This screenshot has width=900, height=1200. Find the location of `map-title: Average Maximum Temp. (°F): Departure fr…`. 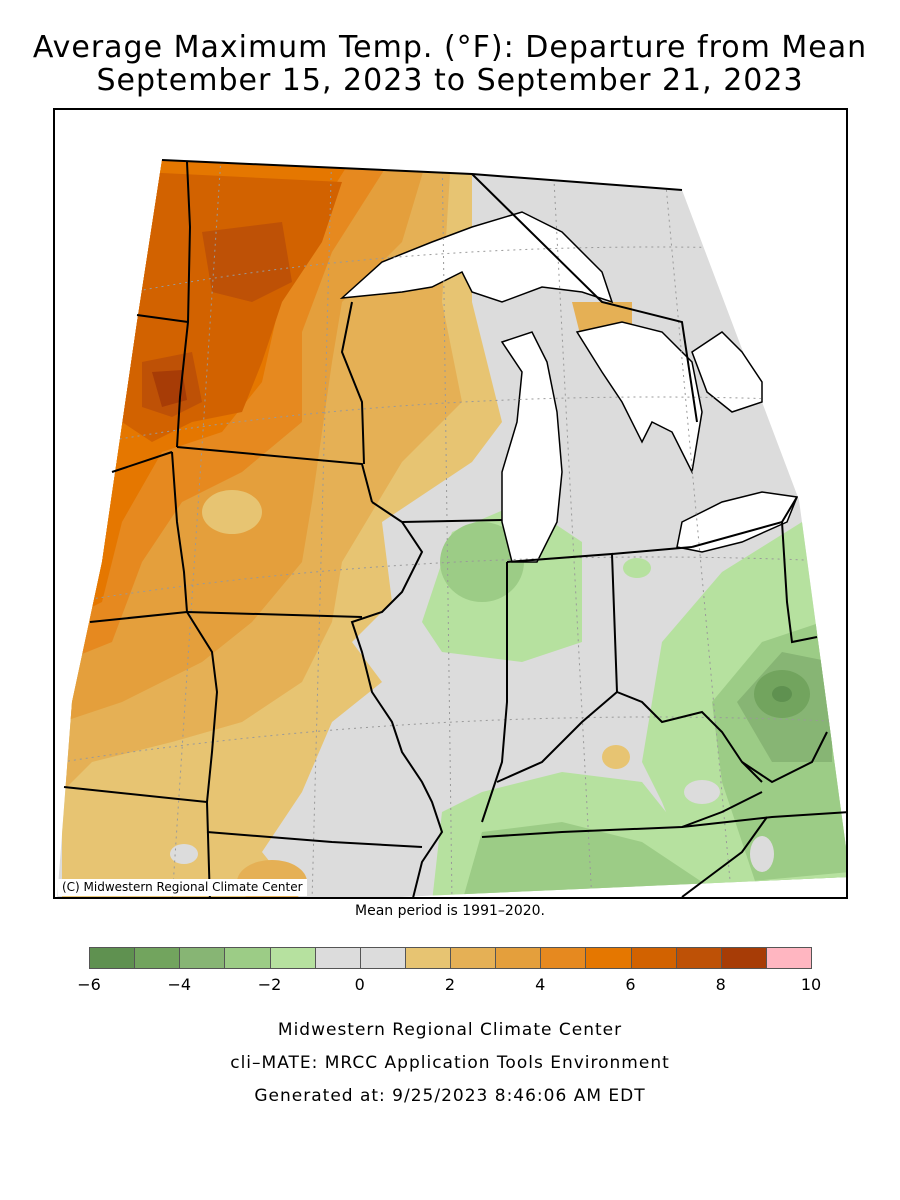

map-title: Average Maximum Temp. (°F): Departure fr… is located at coordinates (450, 47).